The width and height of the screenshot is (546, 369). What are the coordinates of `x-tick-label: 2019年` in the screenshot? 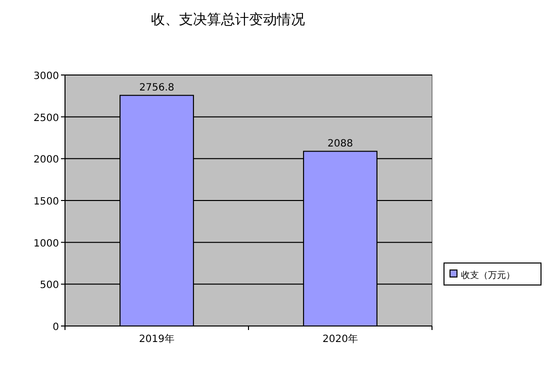 It's located at (156, 339).